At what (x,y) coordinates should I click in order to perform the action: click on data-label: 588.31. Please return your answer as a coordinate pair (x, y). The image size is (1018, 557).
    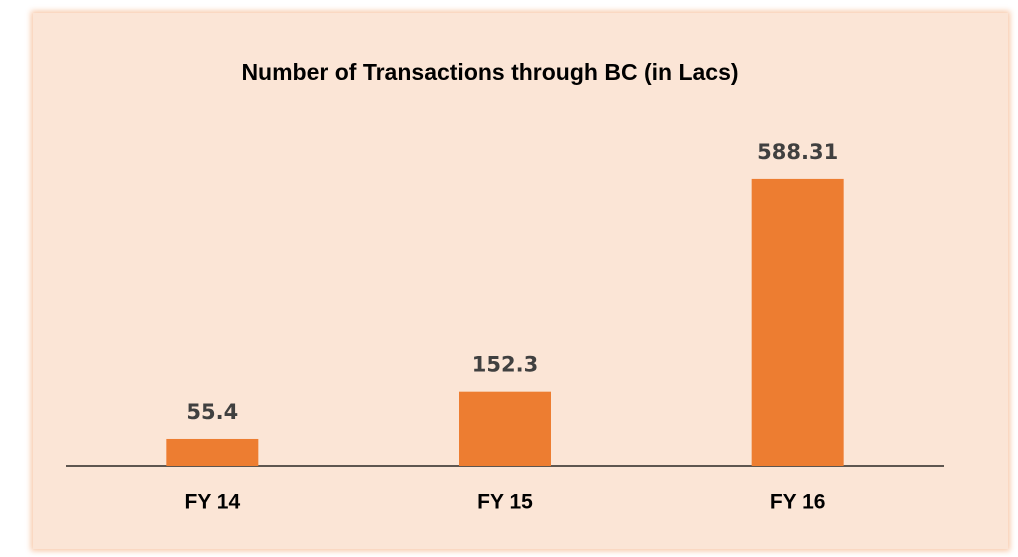
    Looking at the image, I should click on (797, 152).